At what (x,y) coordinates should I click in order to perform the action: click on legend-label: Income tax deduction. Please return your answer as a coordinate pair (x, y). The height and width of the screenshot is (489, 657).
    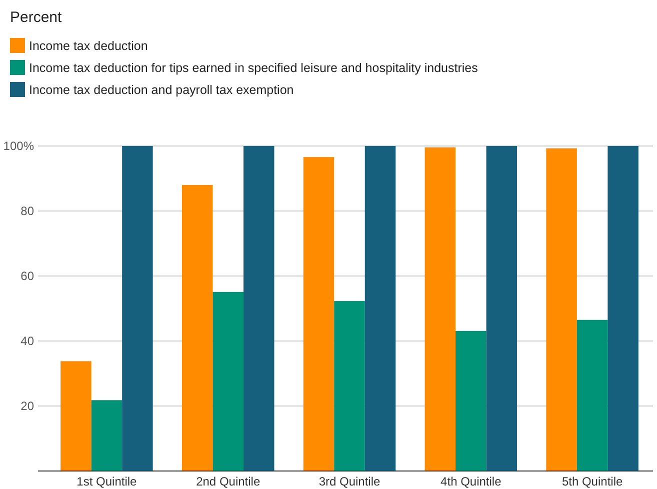
    Looking at the image, I should click on (88, 46).